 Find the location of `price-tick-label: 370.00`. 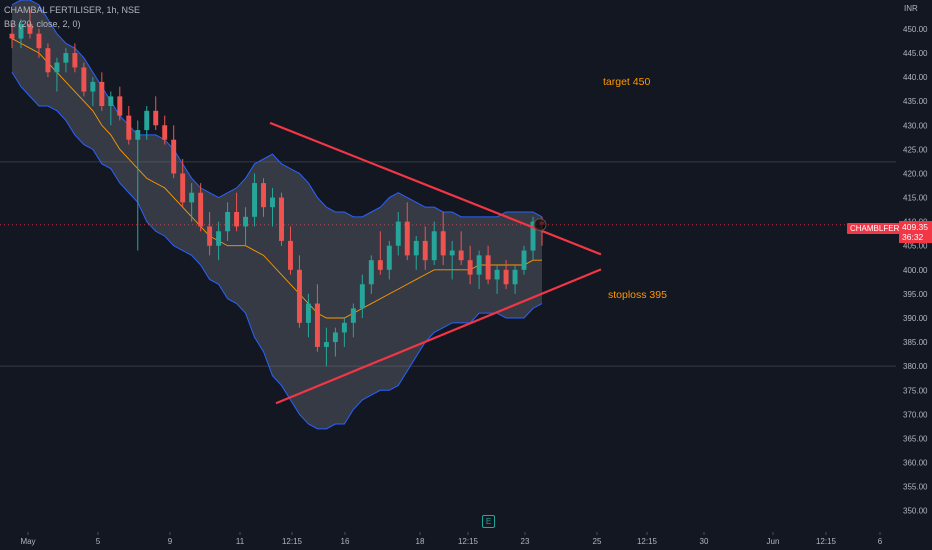

price-tick-label: 370.00 is located at coordinates (915, 414).